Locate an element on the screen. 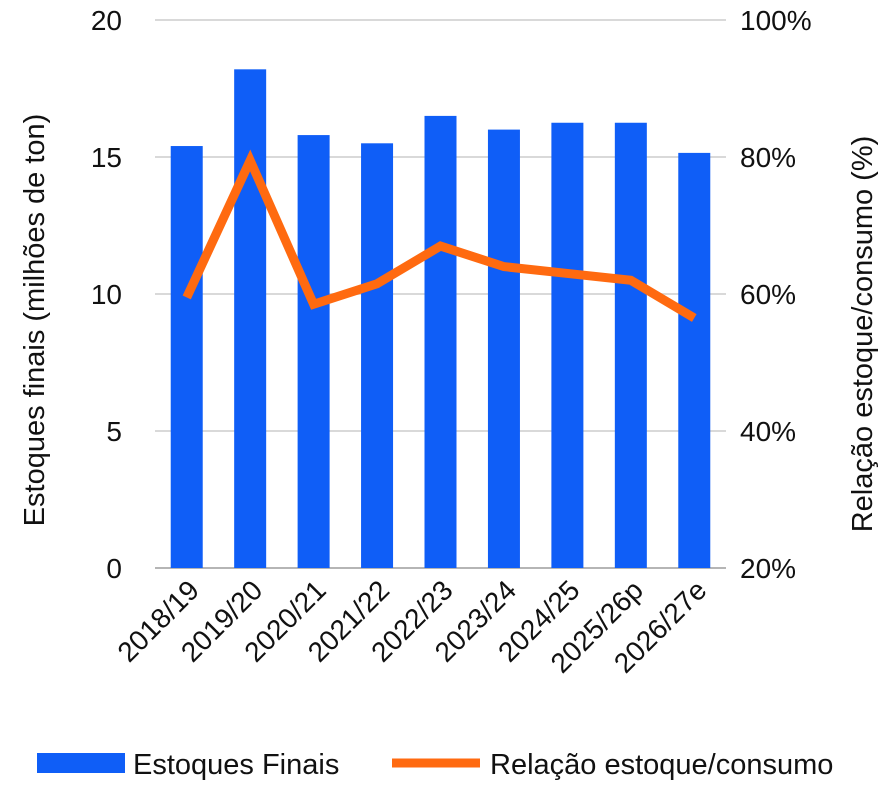  y-right-tick-label: 60% is located at coordinates (768, 294).